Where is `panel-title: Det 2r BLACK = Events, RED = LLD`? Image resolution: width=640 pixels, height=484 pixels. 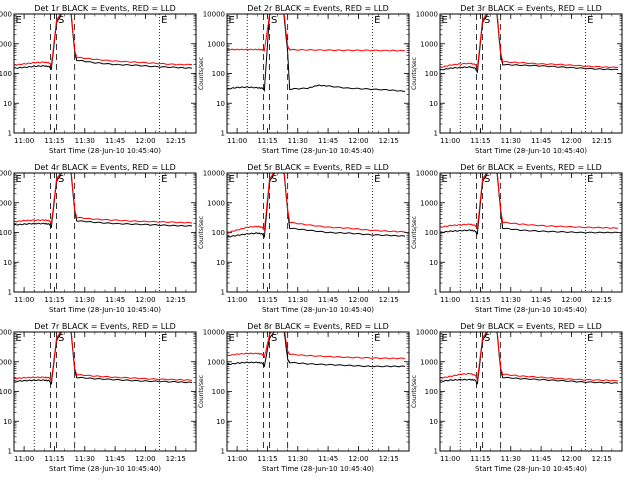 panel-title: Det 2r BLACK = Events, RED = LLD is located at coordinates (318, 8).